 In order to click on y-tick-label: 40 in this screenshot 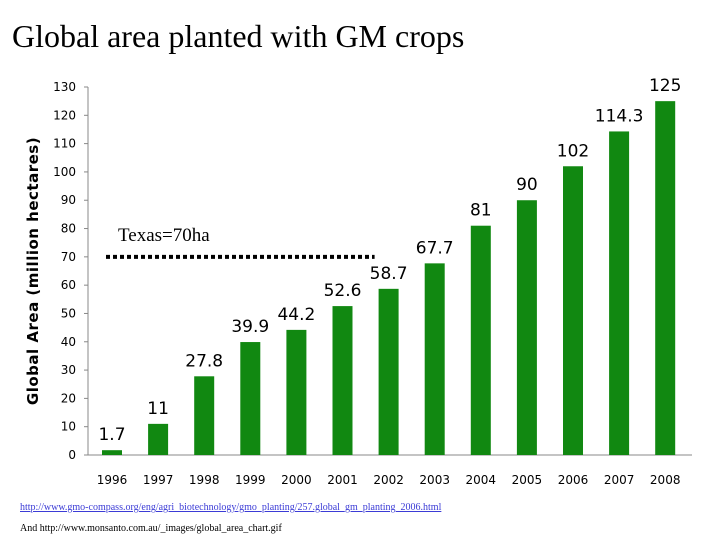, I will do `click(68, 342)`.